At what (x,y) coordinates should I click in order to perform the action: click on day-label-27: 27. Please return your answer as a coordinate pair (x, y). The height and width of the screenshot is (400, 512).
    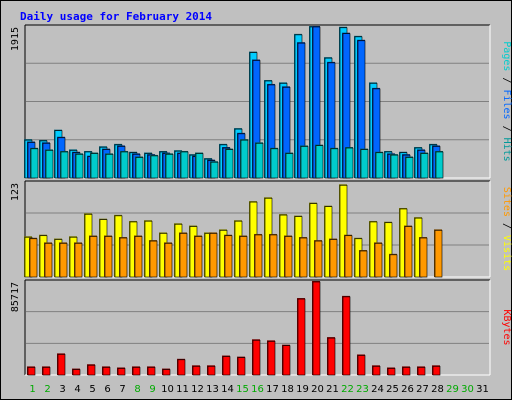
    Looking at the image, I should click on (422, 389).